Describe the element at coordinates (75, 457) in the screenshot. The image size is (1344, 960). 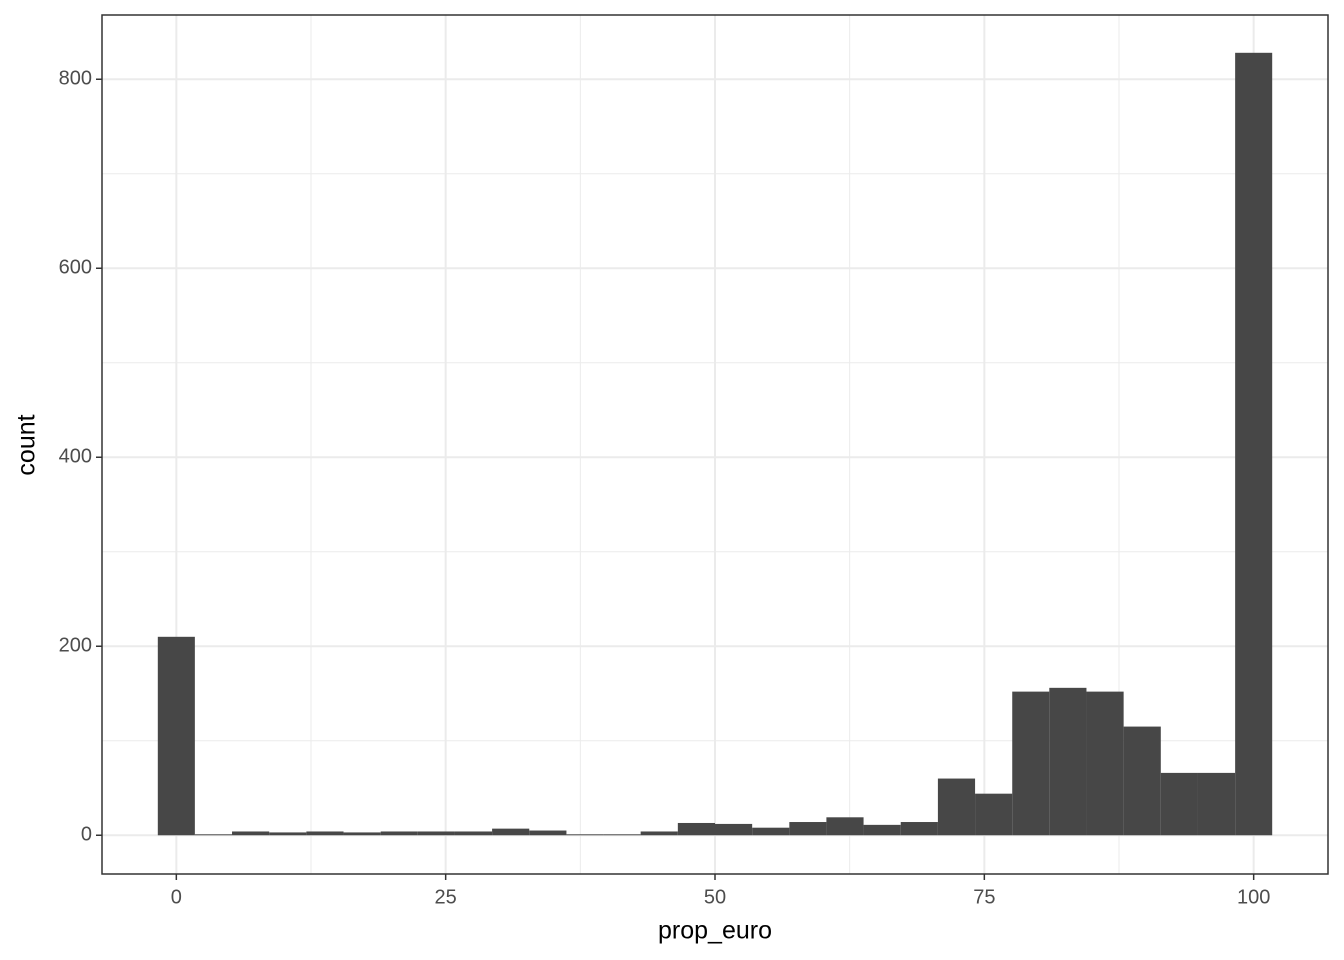
I see `y-tick-label: 400` at that location.